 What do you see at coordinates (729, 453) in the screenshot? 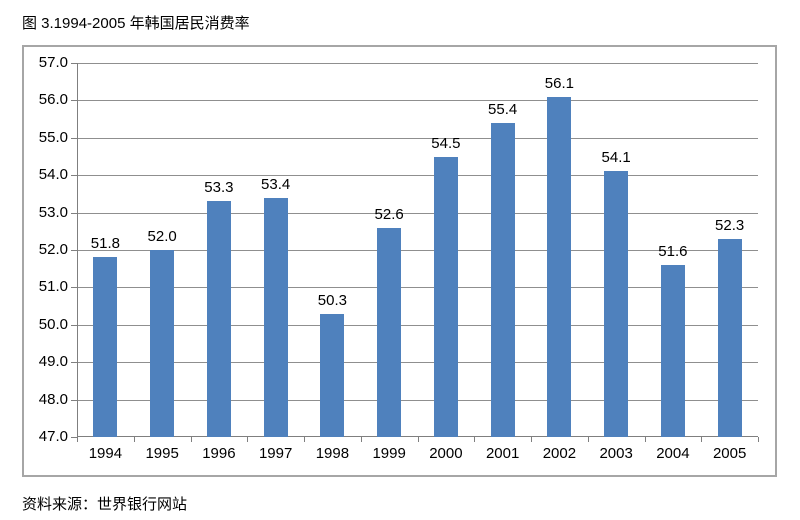
I see `x-tick-label: 2005` at bounding box center [729, 453].